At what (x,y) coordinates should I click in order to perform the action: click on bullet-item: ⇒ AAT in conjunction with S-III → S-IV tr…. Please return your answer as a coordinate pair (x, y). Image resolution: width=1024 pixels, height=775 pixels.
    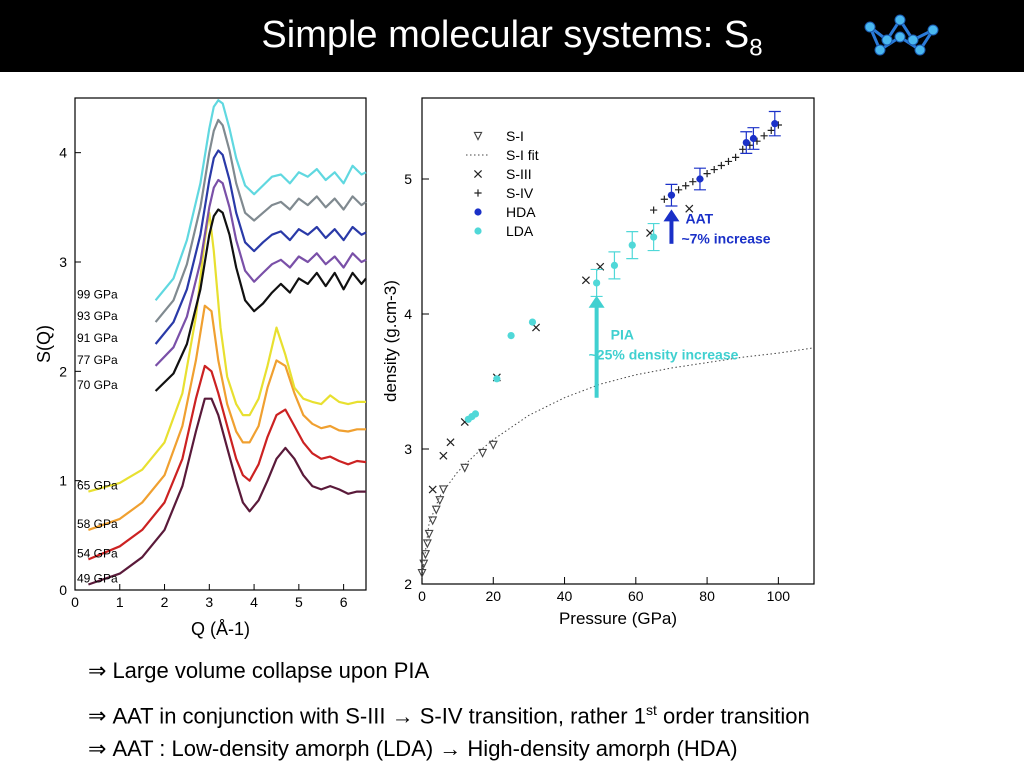
    Looking at the image, I should click on (538, 716).